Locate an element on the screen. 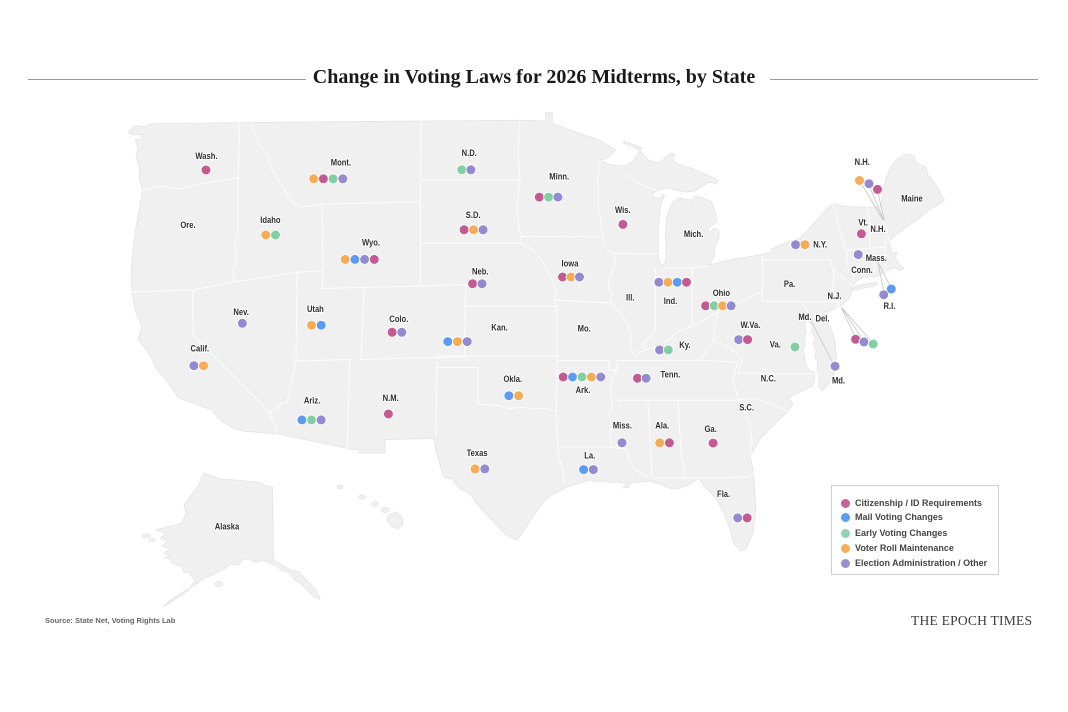  svg-text: Vt. is located at coordinates (863, 223).